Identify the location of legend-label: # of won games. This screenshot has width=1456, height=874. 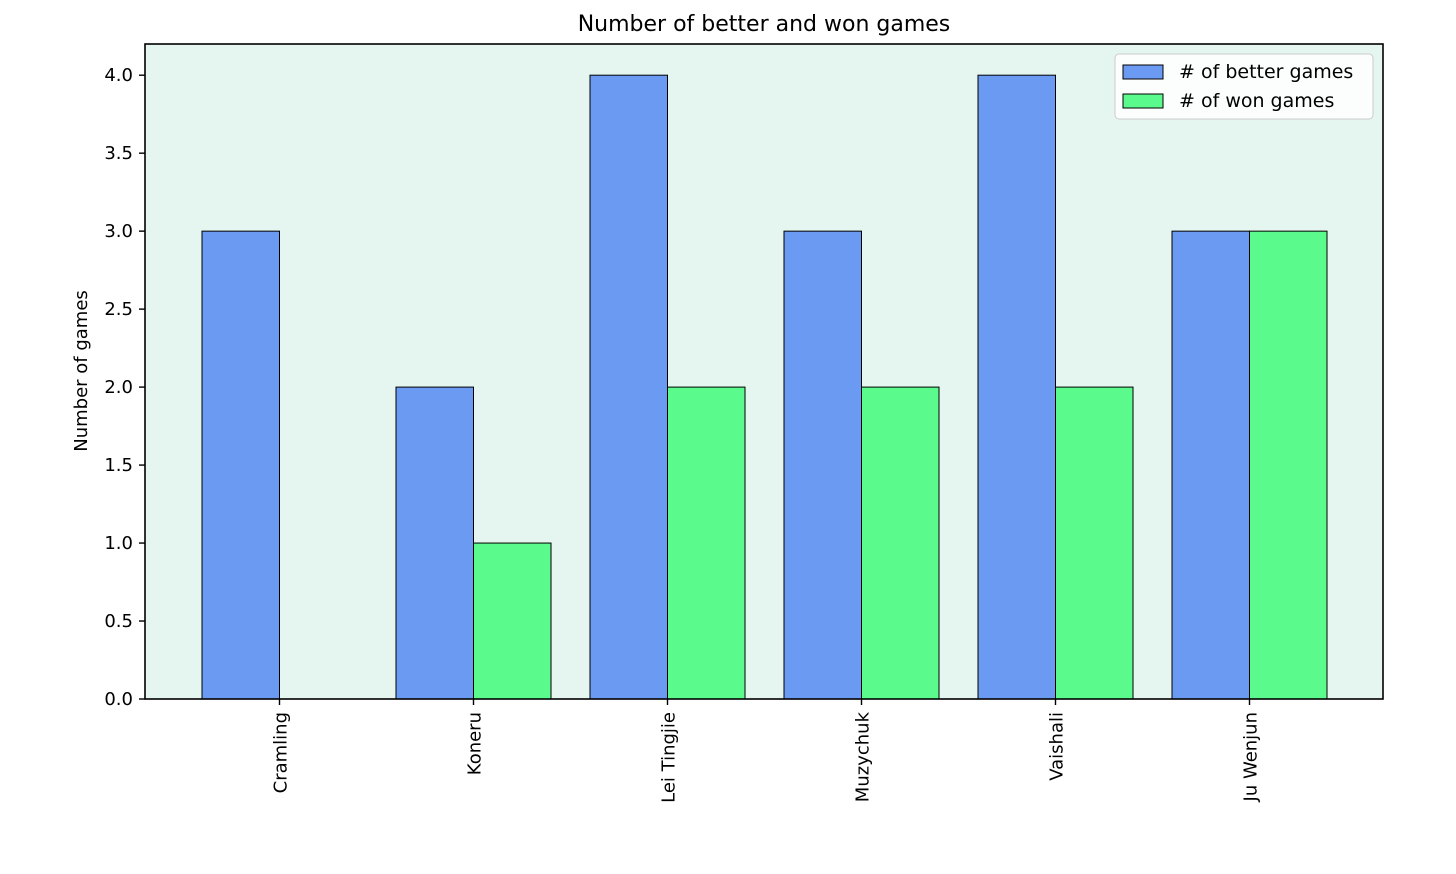
(1256, 101).